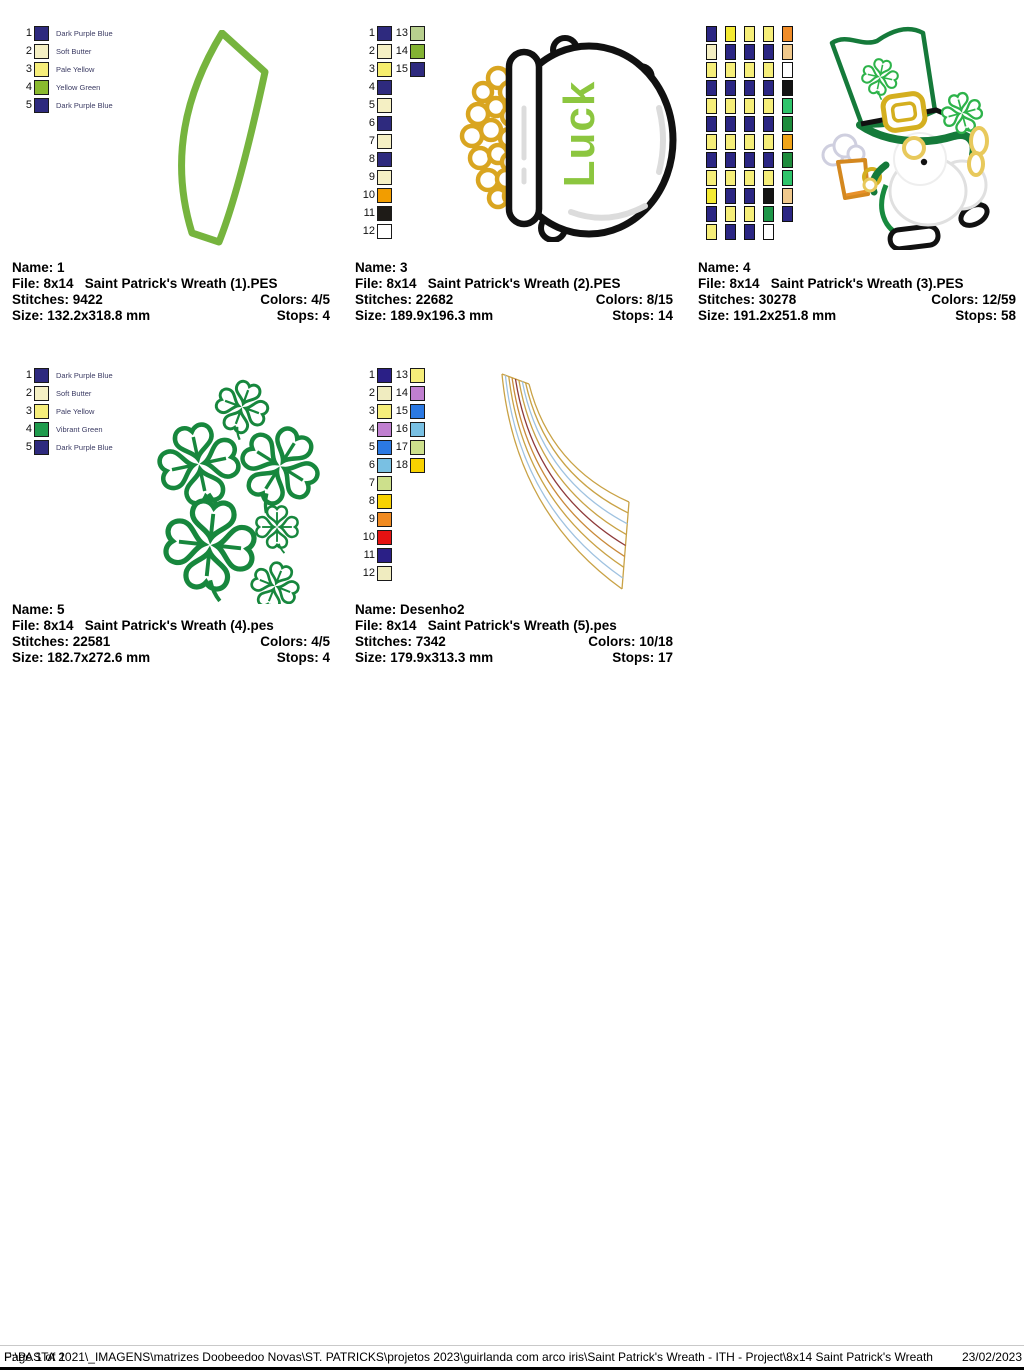  Describe the element at coordinates (295, 641) in the screenshot. I see `design-colors: Colors: 4/5` at that location.